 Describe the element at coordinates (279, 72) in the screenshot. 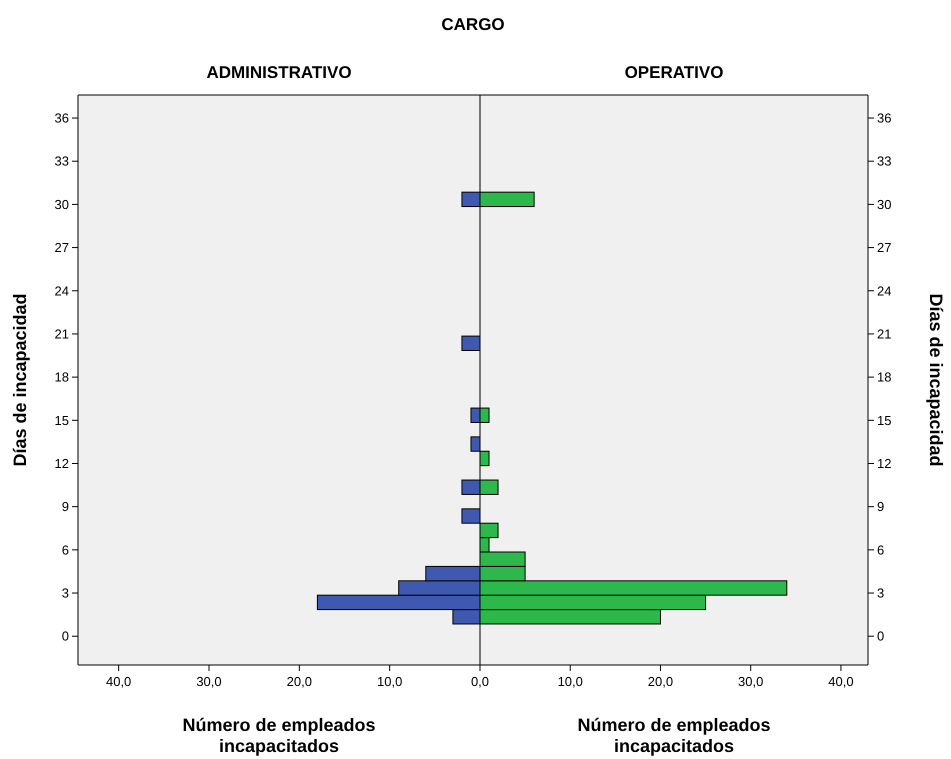

I see `chart-title: ADMINISTRATIVO` at that location.